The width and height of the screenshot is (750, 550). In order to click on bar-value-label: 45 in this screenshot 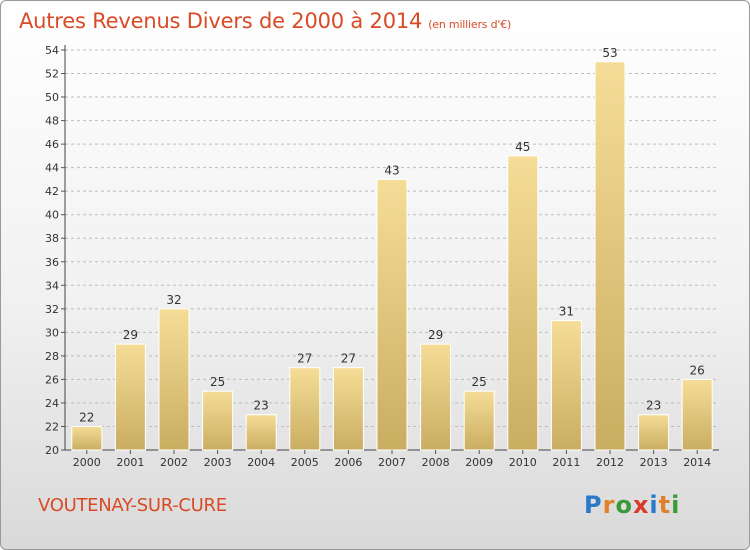, I will do `click(522, 147)`.